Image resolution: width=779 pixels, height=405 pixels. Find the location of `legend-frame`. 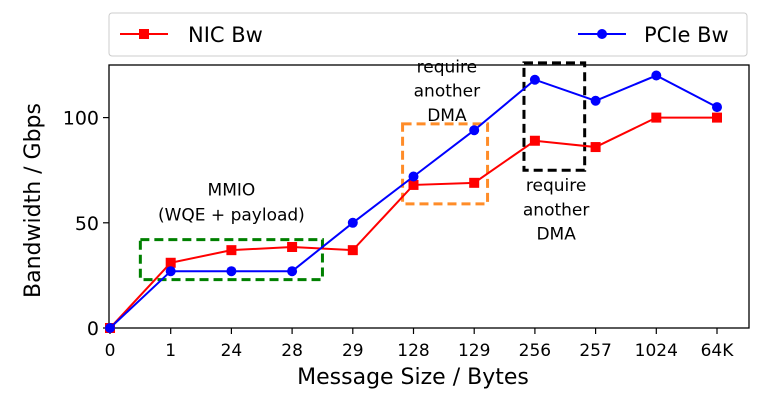

legend-frame is located at coordinates (428, 34).